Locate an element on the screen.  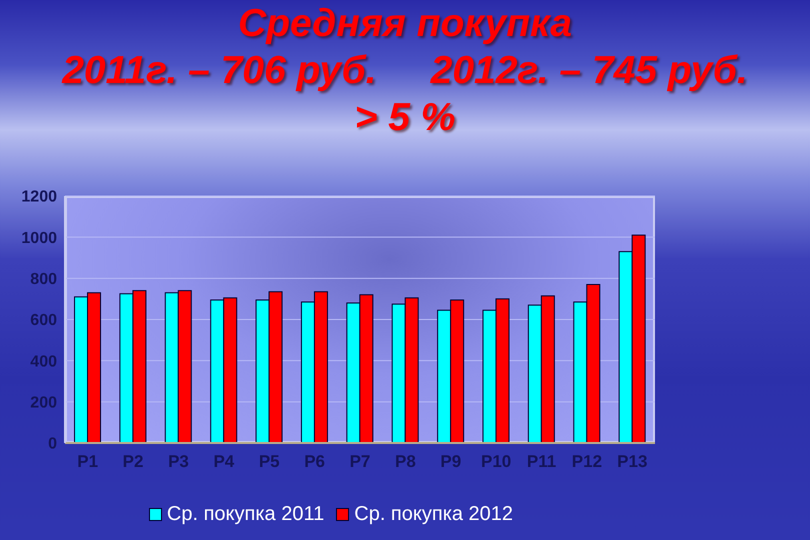
x-tick-label: P9 is located at coordinates (451, 462).